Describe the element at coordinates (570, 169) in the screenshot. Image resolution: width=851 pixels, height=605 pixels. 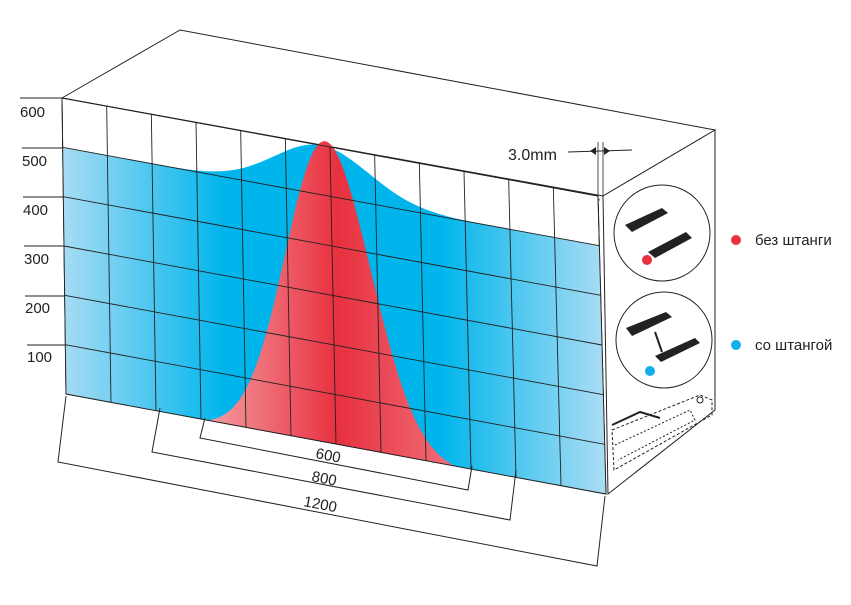
I see `thickness-dimension: 3.0mm` at that location.